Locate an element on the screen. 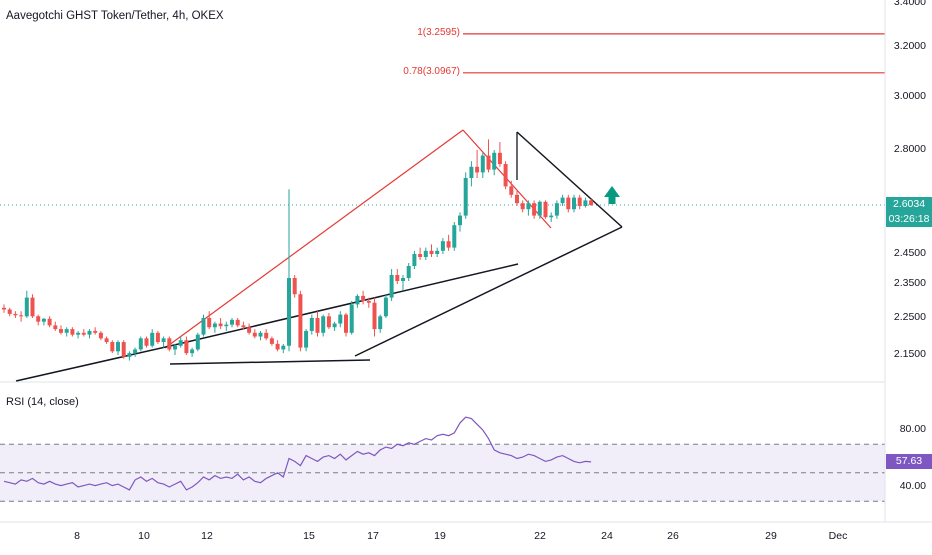 Image resolution: width=932 pixels, height=555 pixels. price-tick-label: 3.2000 is located at coordinates (909, 46).